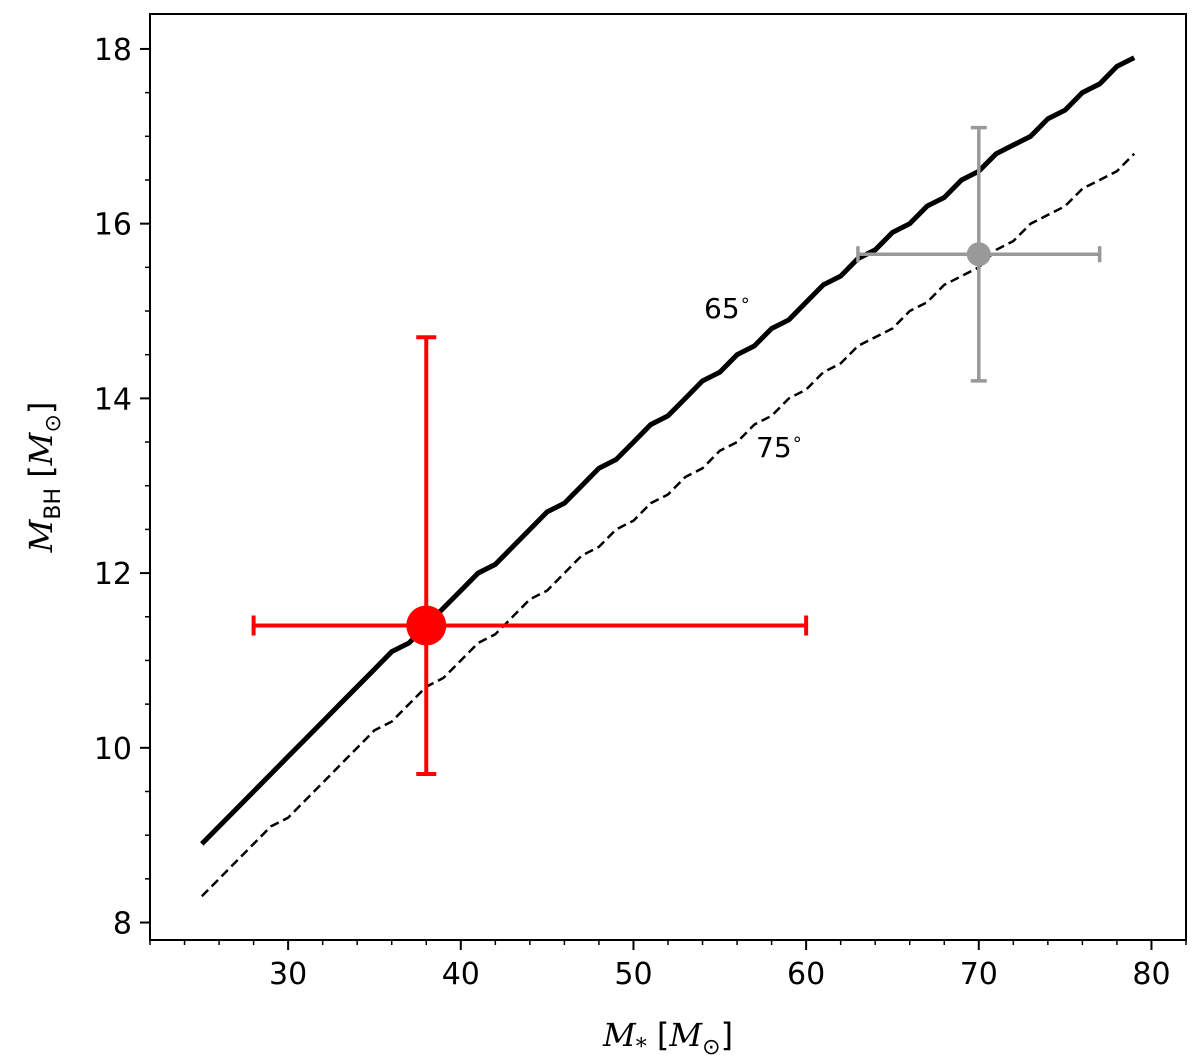  Describe the element at coordinates (979, 974) in the screenshot. I see `x-tick-label: 70` at that location.